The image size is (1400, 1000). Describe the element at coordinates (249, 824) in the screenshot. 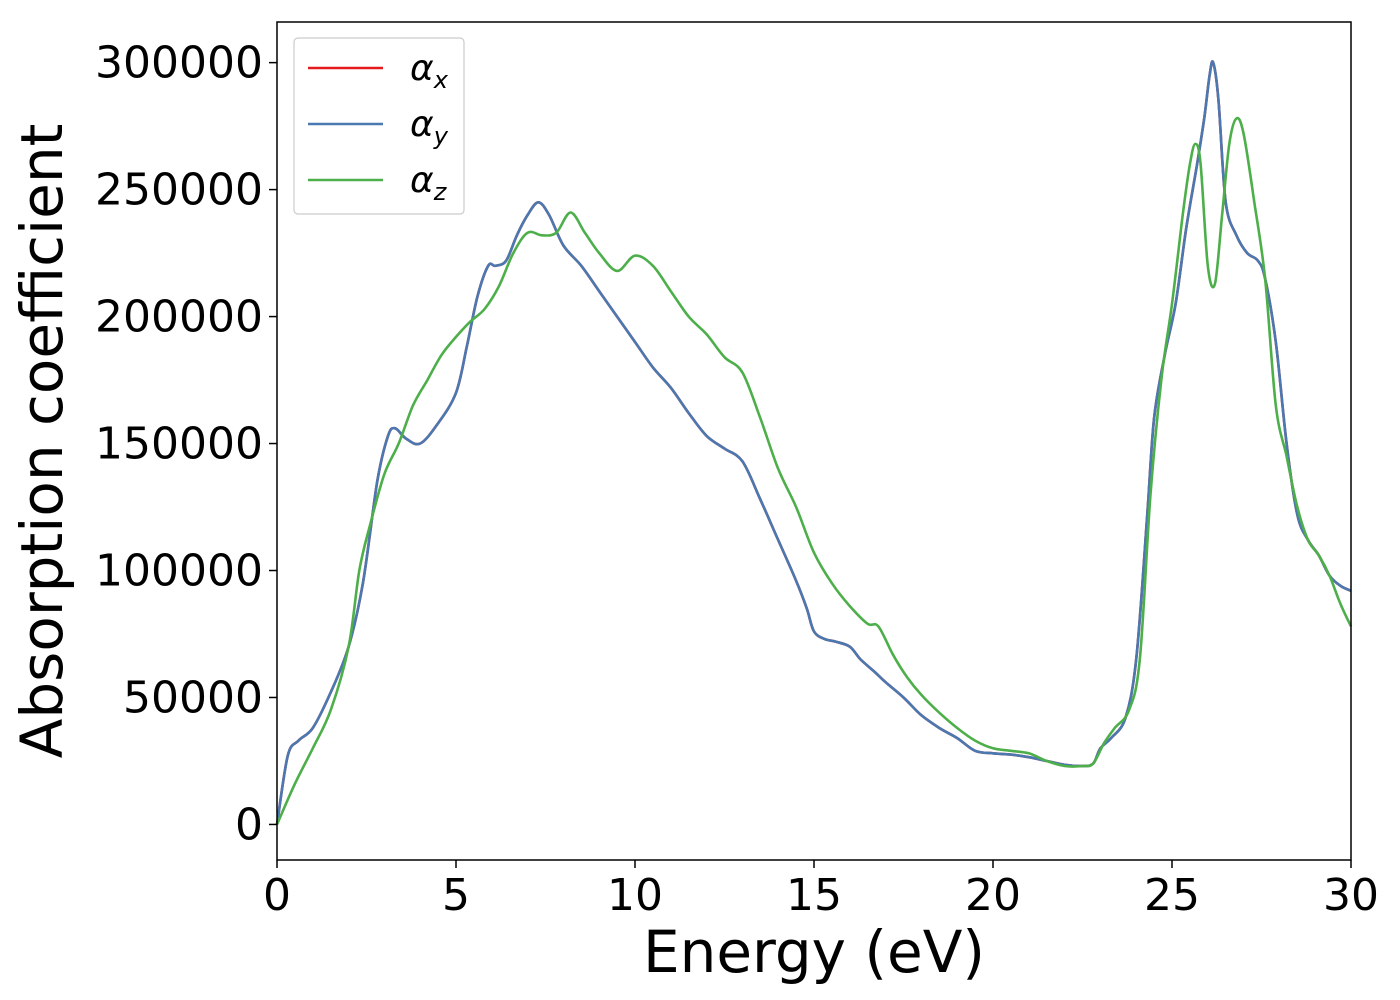

I see `y-tick-label: 0` at that location.